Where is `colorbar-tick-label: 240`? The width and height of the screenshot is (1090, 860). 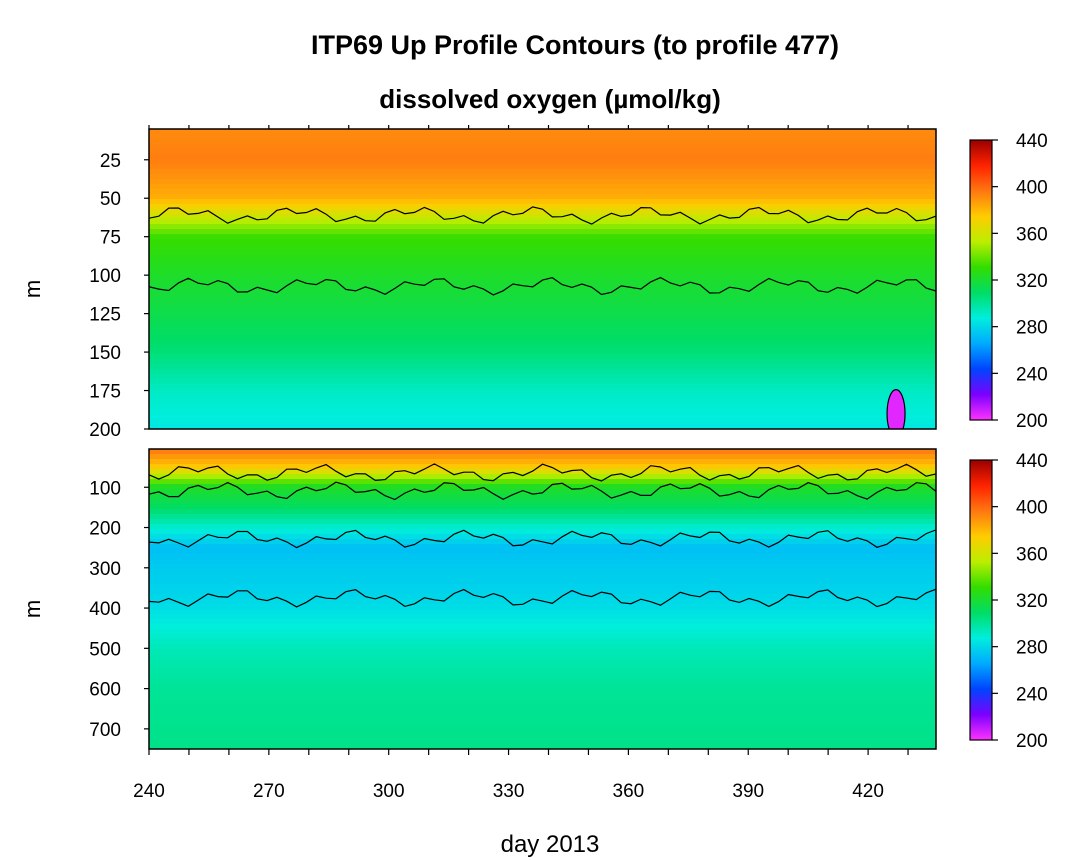
colorbar-tick-label: 240 is located at coordinates (1032, 374).